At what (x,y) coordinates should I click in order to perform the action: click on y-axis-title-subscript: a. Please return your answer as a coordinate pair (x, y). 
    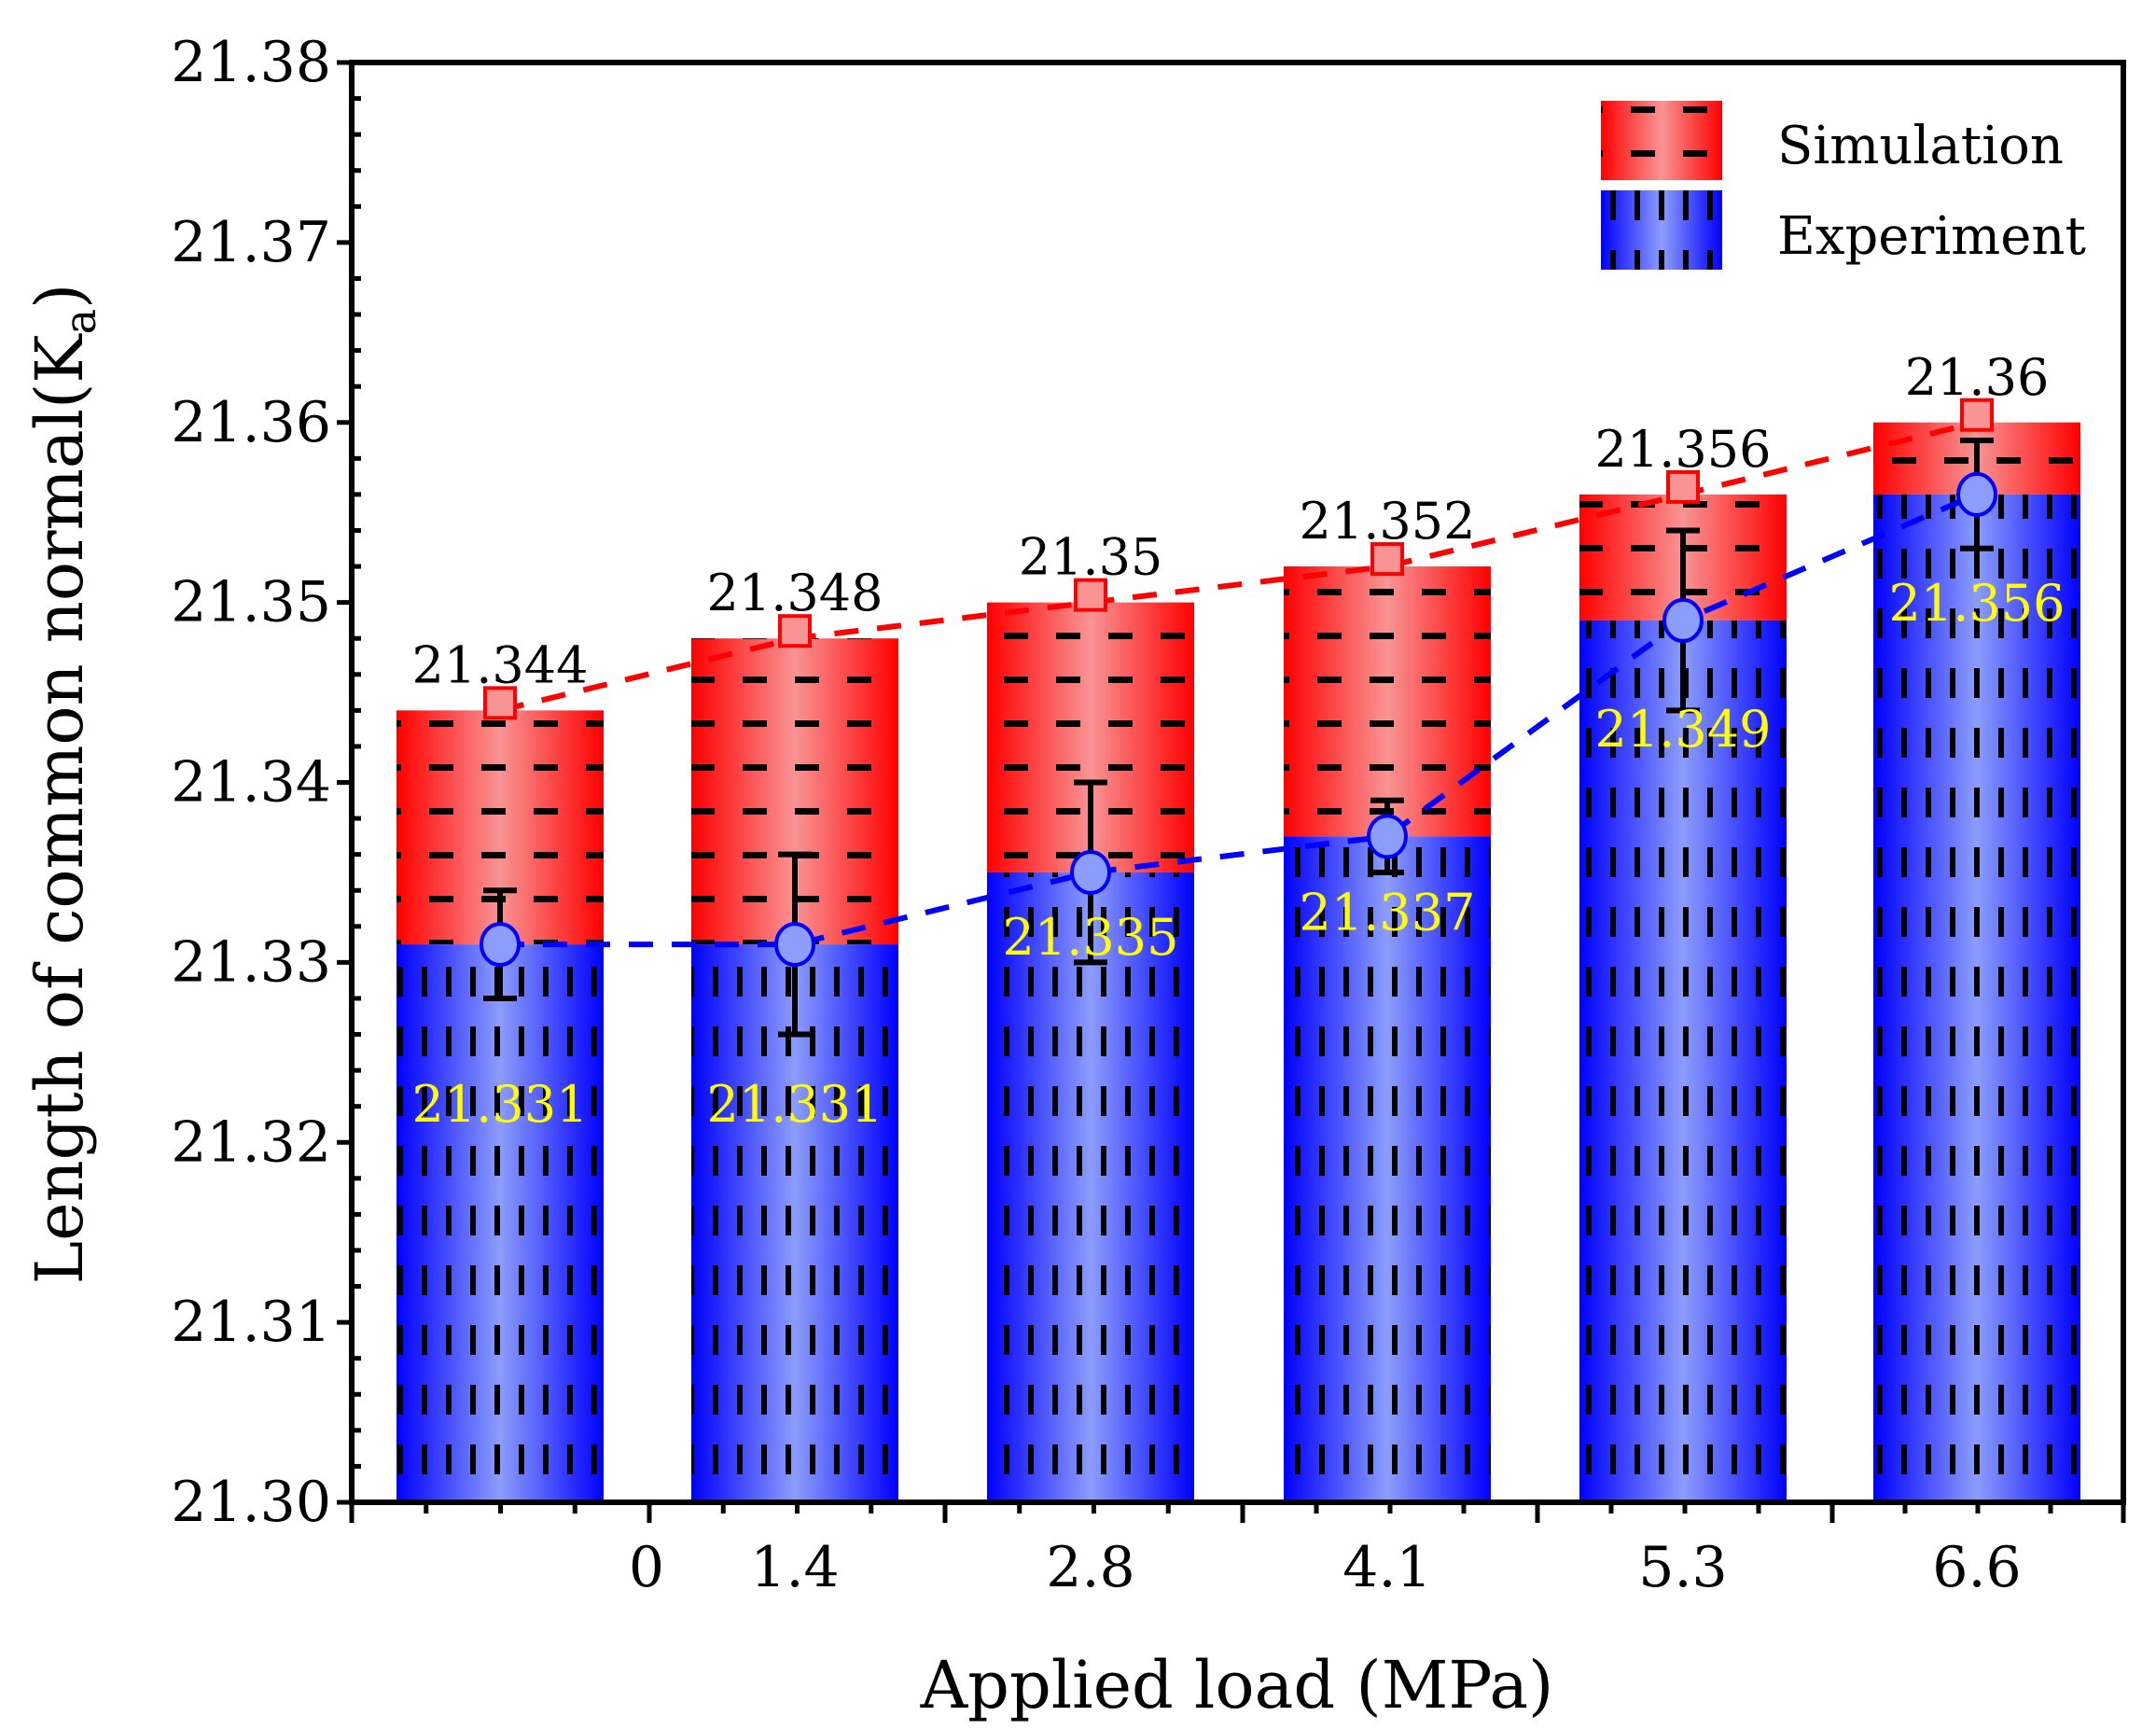
    Looking at the image, I should click on (80, 322).